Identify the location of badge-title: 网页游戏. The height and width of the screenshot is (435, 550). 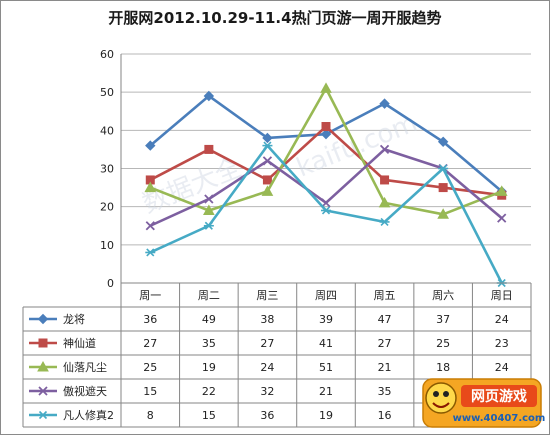
(499, 396).